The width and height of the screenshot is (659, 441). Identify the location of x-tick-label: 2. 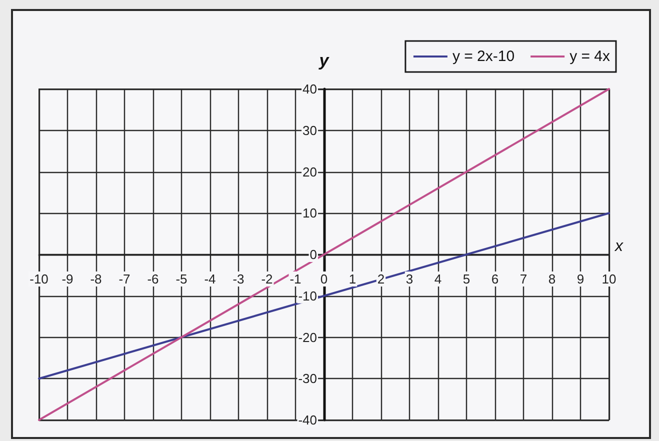
(381, 279).